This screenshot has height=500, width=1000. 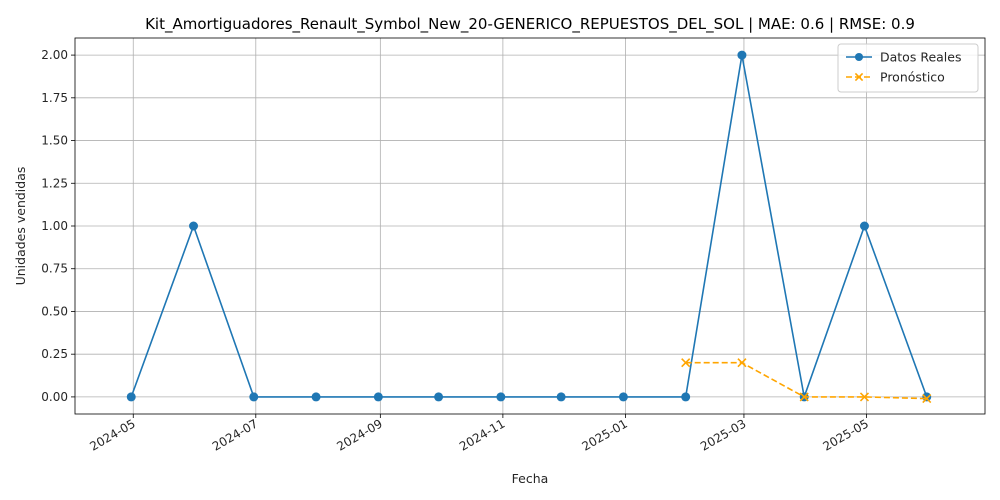 I want to click on y-axis-ticks: 0.00 0.25 0.50 0.75 1.00 1.25 1.50 1.75 2.00, so click(x=58, y=226).